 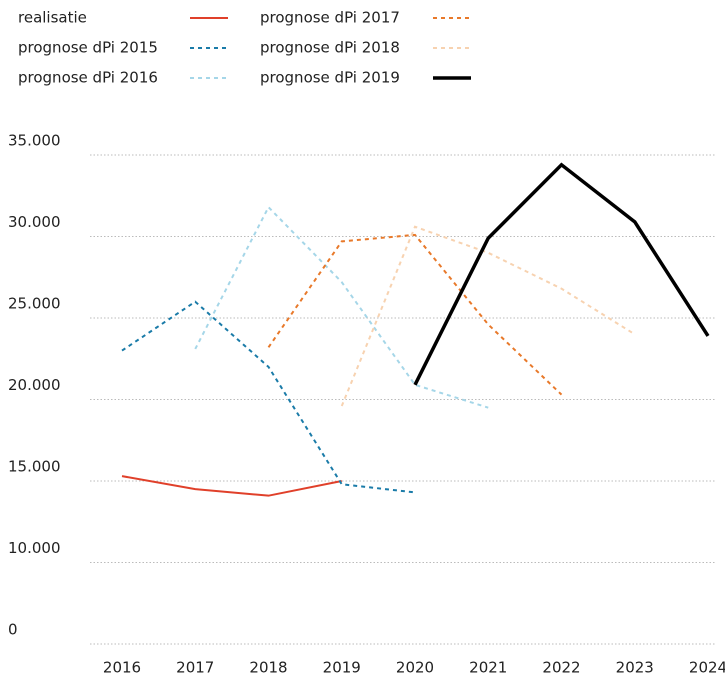 I want to click on y-tick-label: 20.000, so click(x=34, y=385).